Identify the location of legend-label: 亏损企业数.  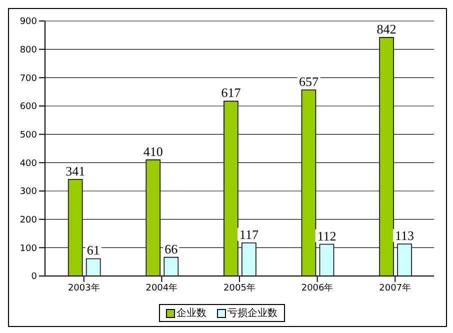
(252, 313).